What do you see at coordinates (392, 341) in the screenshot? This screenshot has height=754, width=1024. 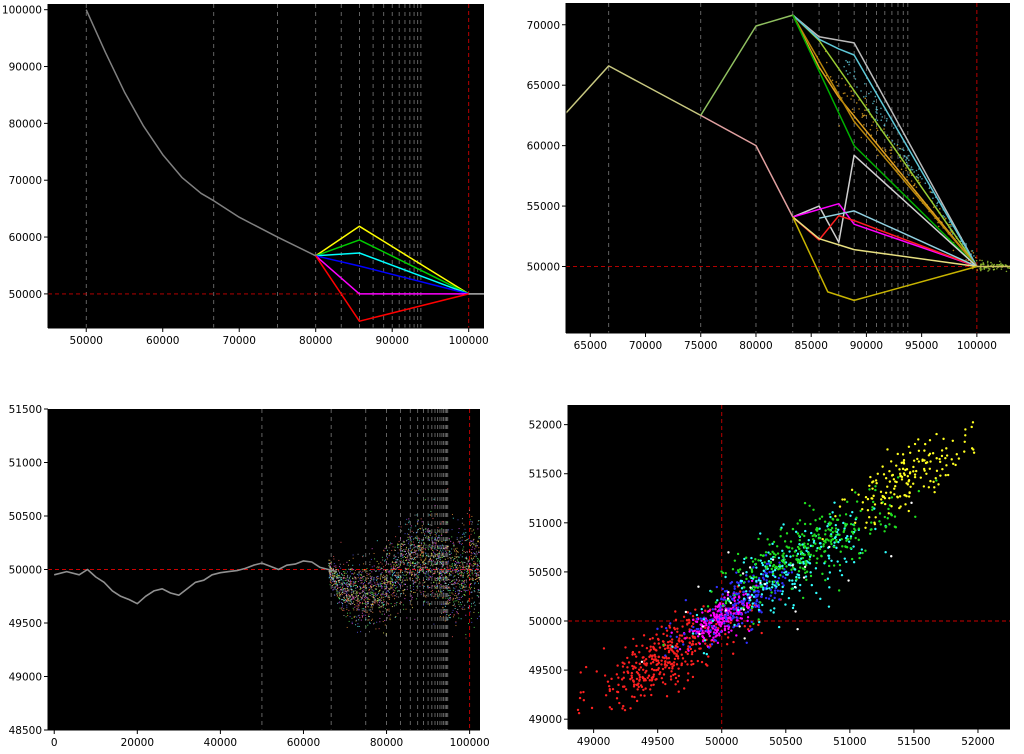 I see `x-tick-label: 90000` at bounding box center [392, 341].